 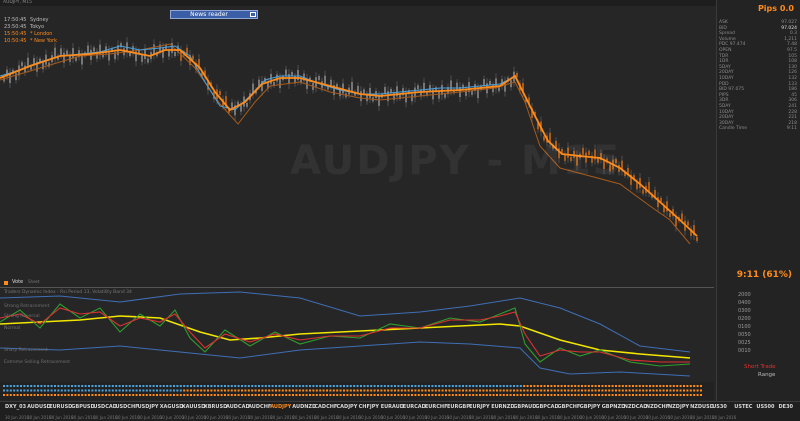 What do you see at coordinates (414, 407) in the screenshot?
I see `symbol-tab: EURCAD` at bounding box center [414, 407].